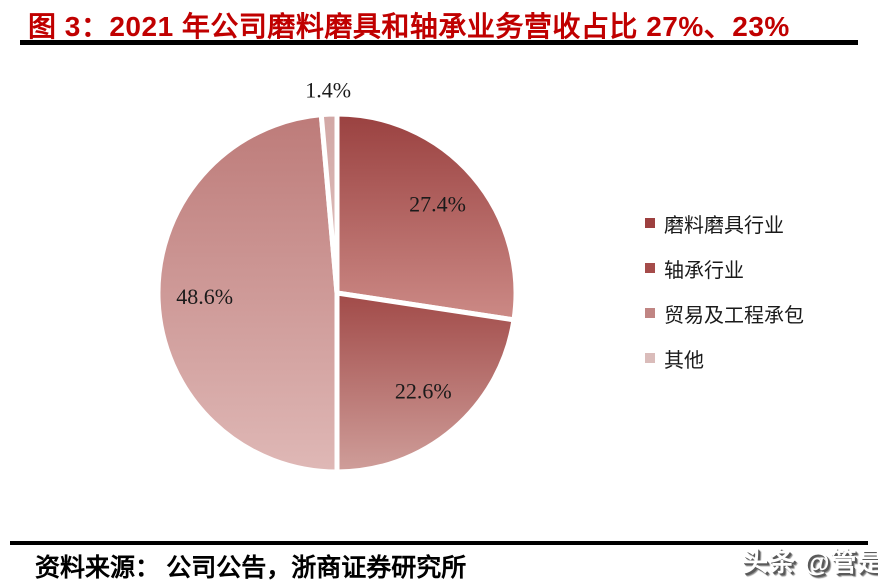  What do you see at coordinates (328, 90) in the screenshot?
I see `slice-label-4: 1.4%` at bounding box center [328, 90].